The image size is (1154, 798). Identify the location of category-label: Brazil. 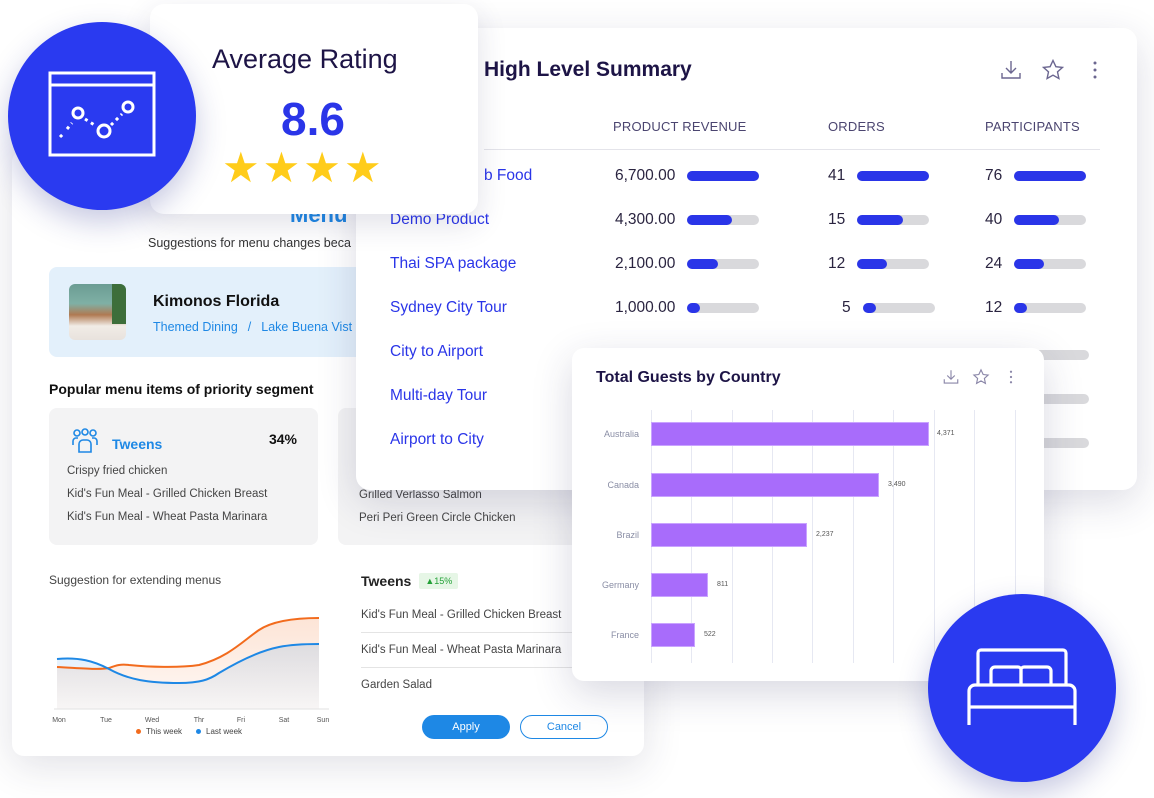
(627, 535).